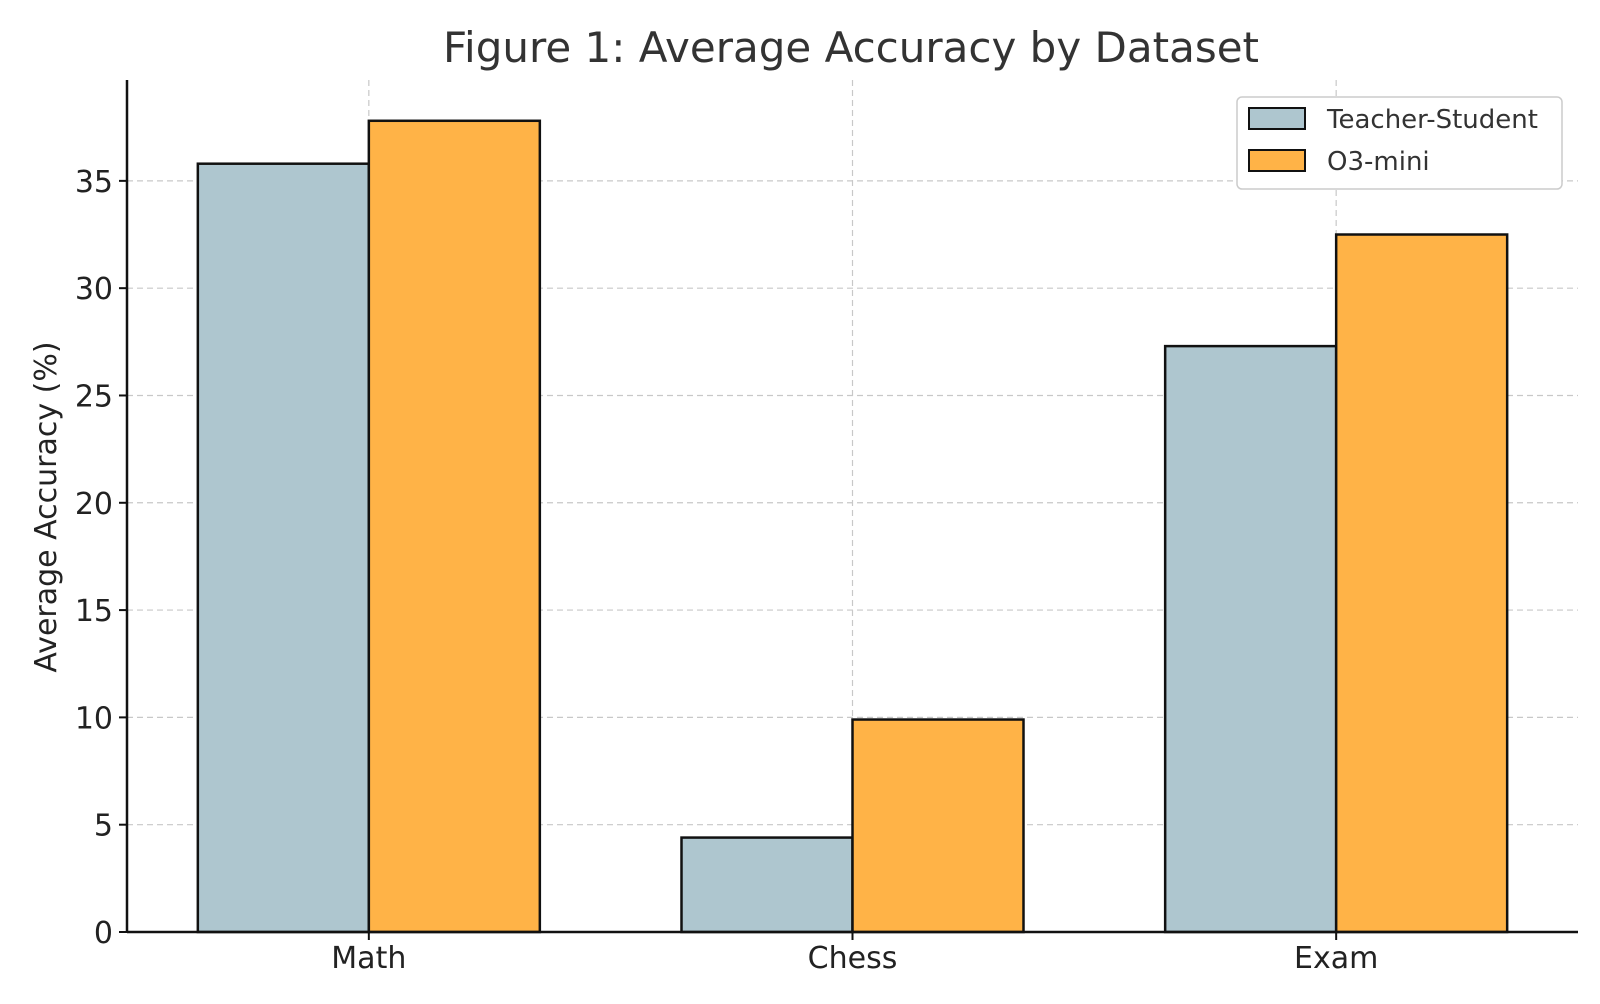  I want to click on legend-frame, so click(1399, 143).